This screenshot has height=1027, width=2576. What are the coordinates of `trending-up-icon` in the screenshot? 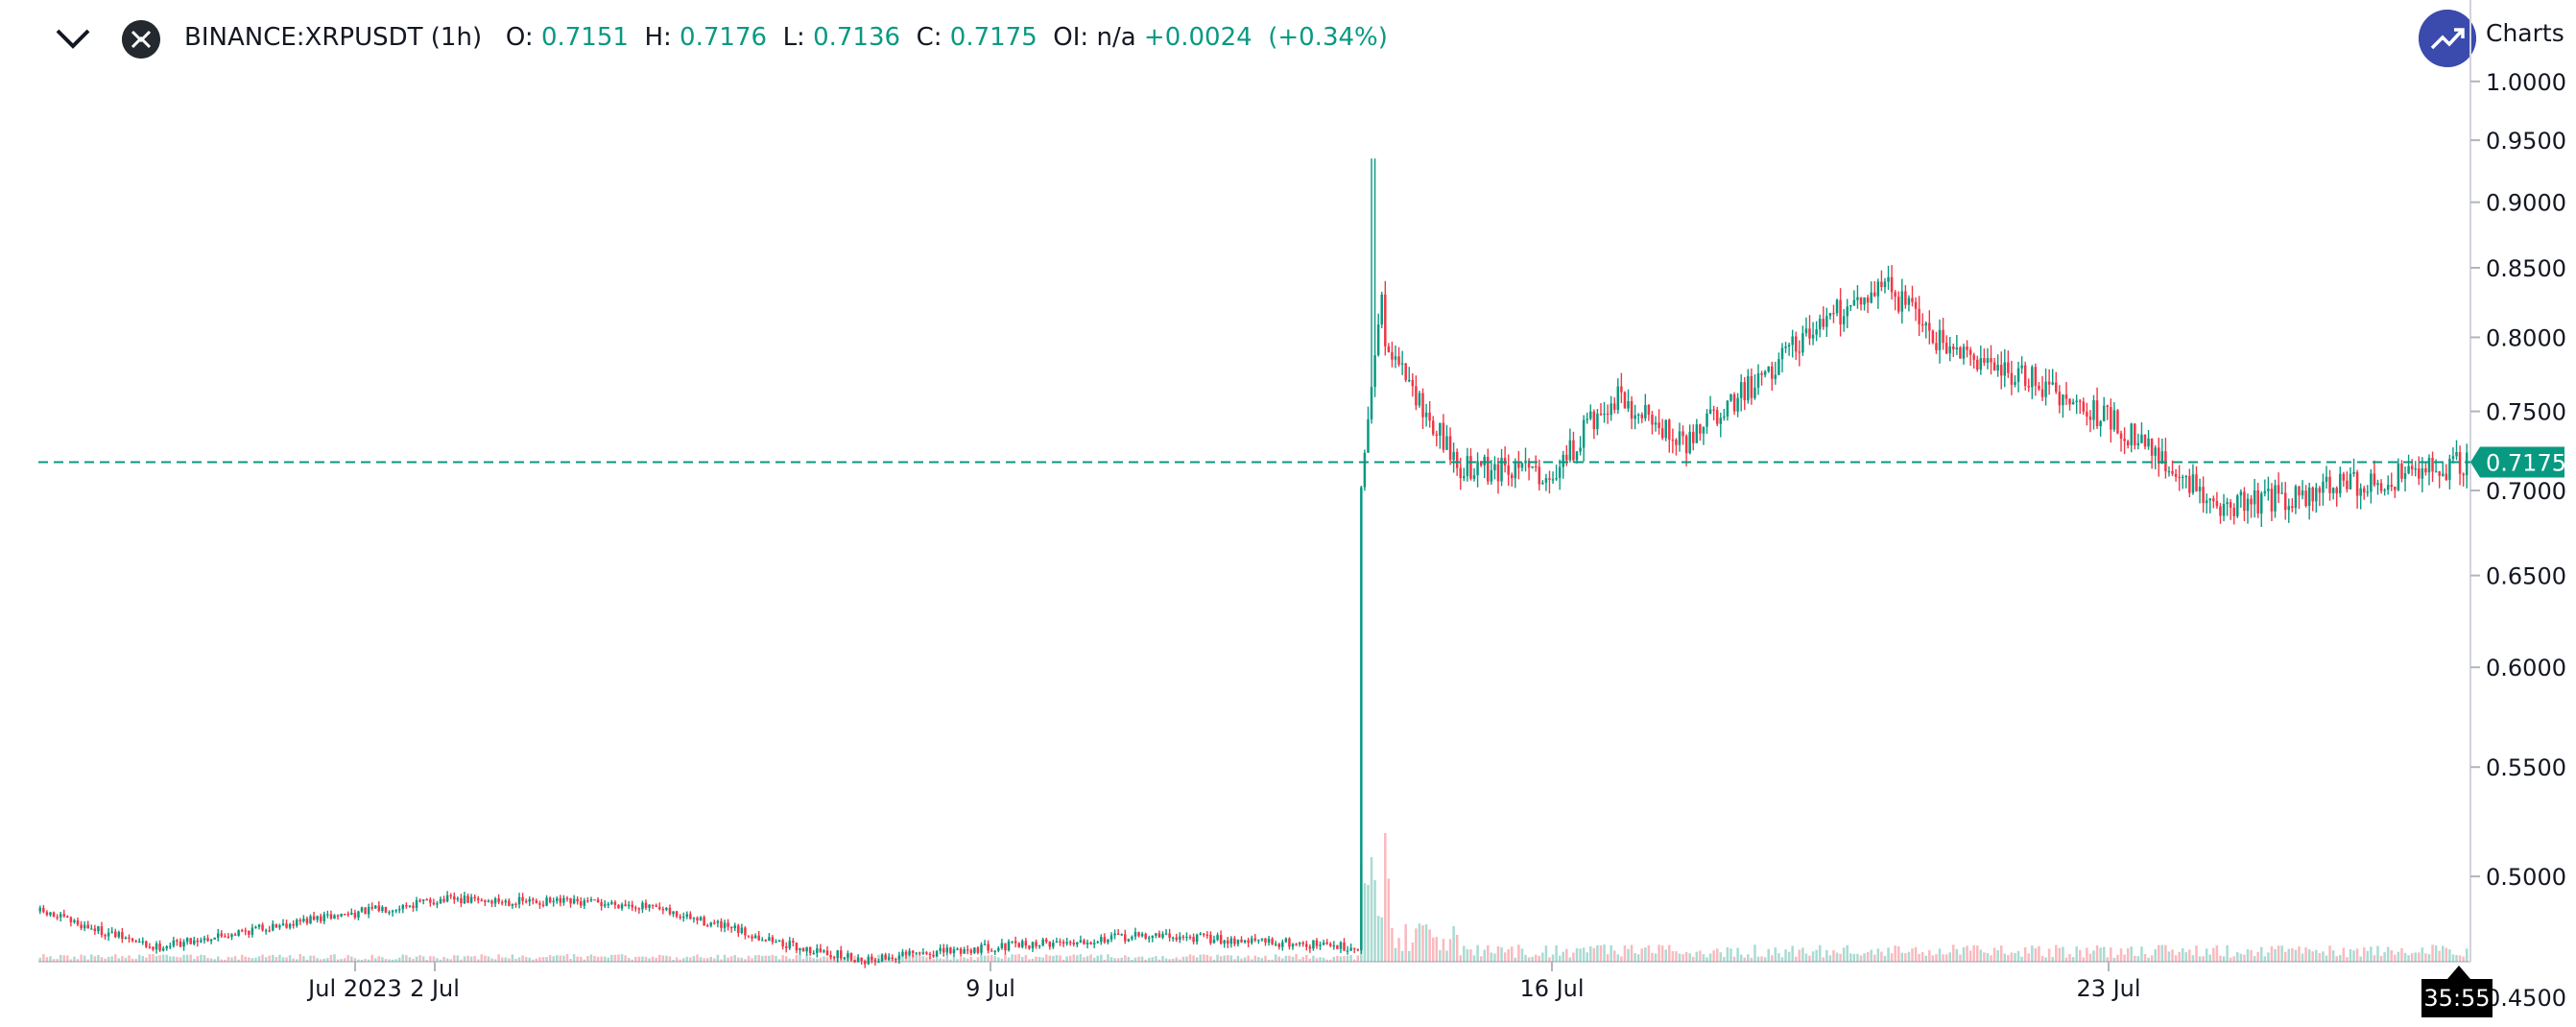 It's located at (2447, 38).